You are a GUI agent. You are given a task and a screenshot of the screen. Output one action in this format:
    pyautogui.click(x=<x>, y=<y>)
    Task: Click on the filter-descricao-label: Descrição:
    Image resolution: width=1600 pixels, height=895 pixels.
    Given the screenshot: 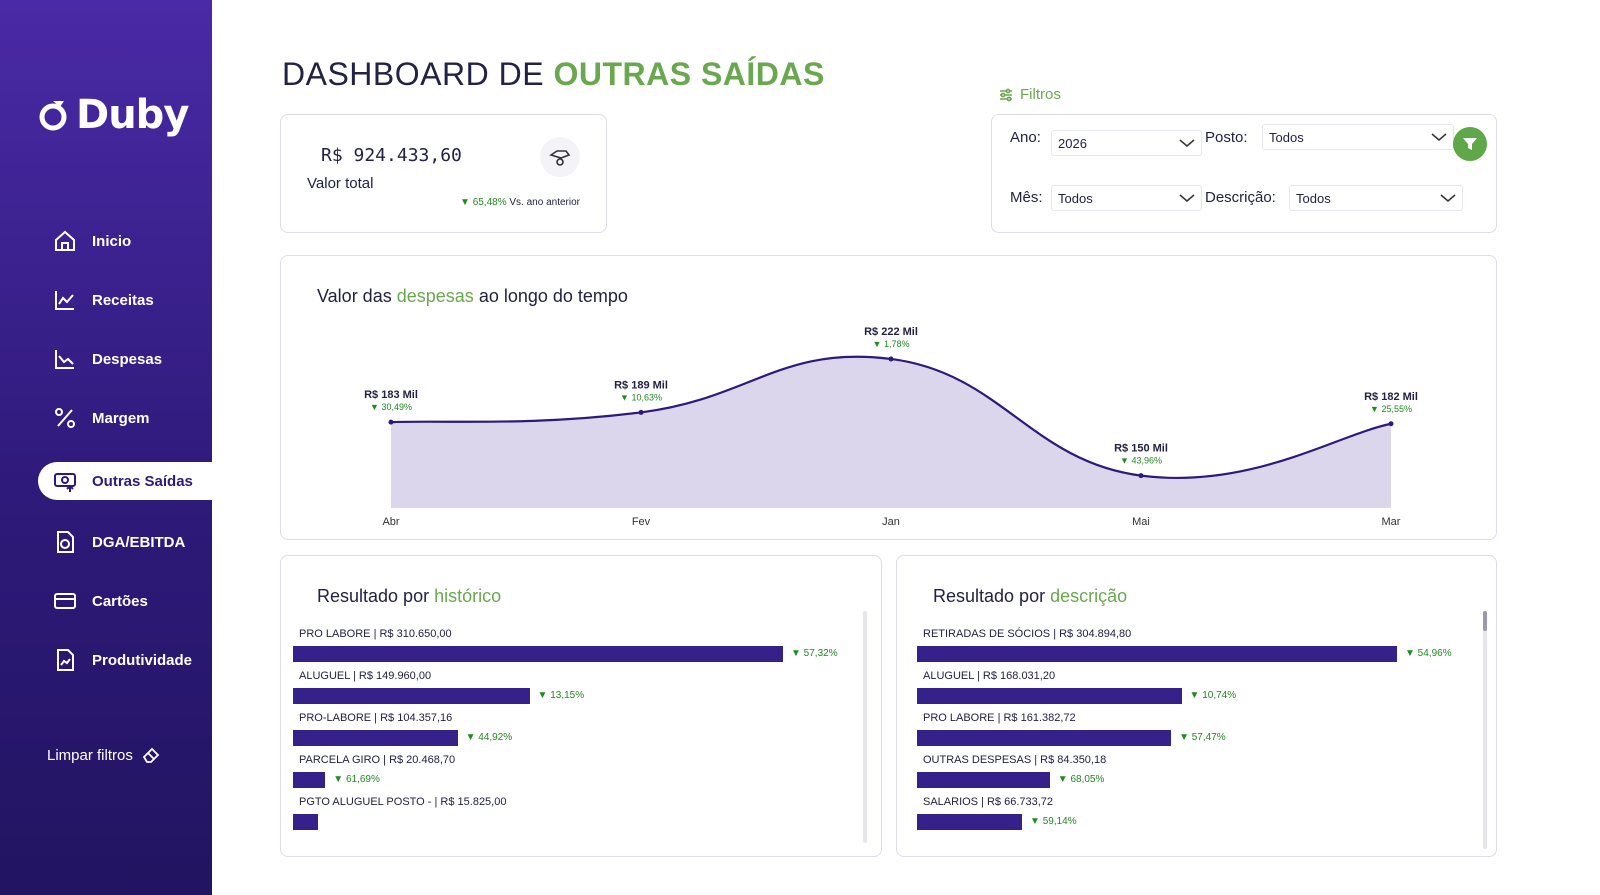 What is the action you would take?
    pyautogui.click(x=1240, y=197)
    